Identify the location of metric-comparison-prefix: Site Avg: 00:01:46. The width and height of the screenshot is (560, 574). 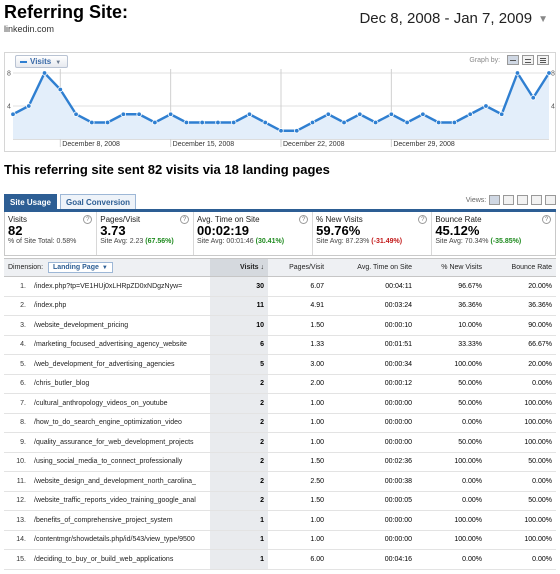
(226, 241).